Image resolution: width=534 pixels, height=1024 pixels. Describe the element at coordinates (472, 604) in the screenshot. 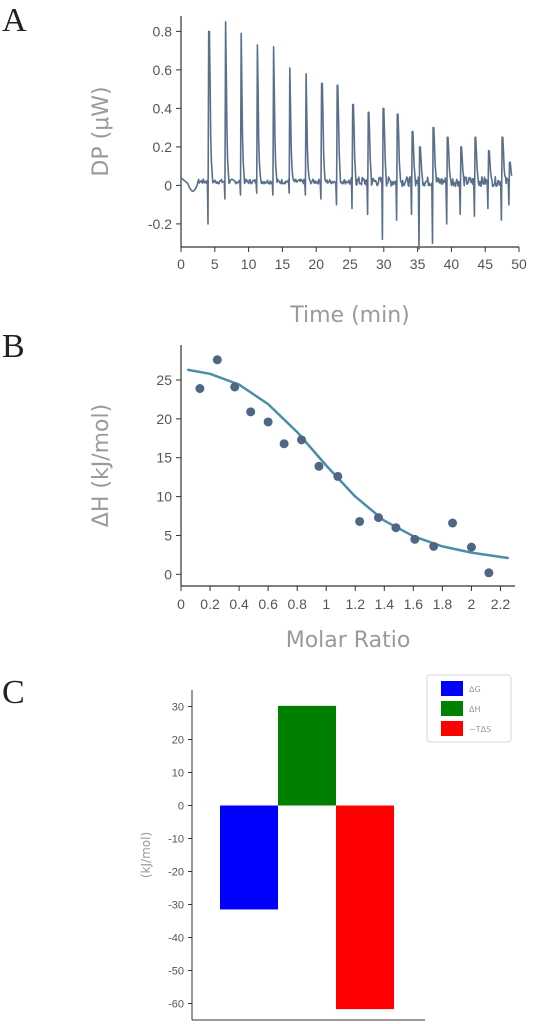

I see `x-tick-label: 2` at that location.